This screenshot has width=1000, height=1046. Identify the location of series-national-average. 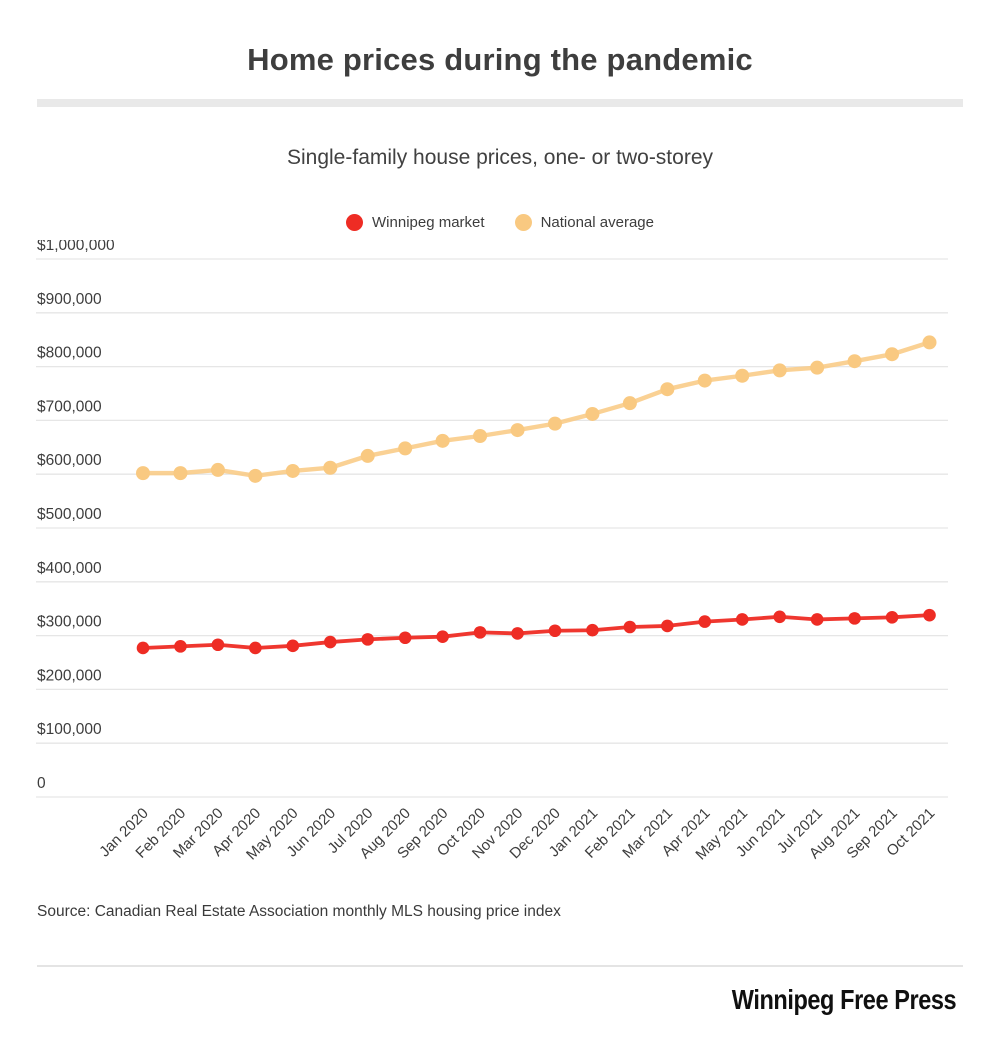
(536, 409).